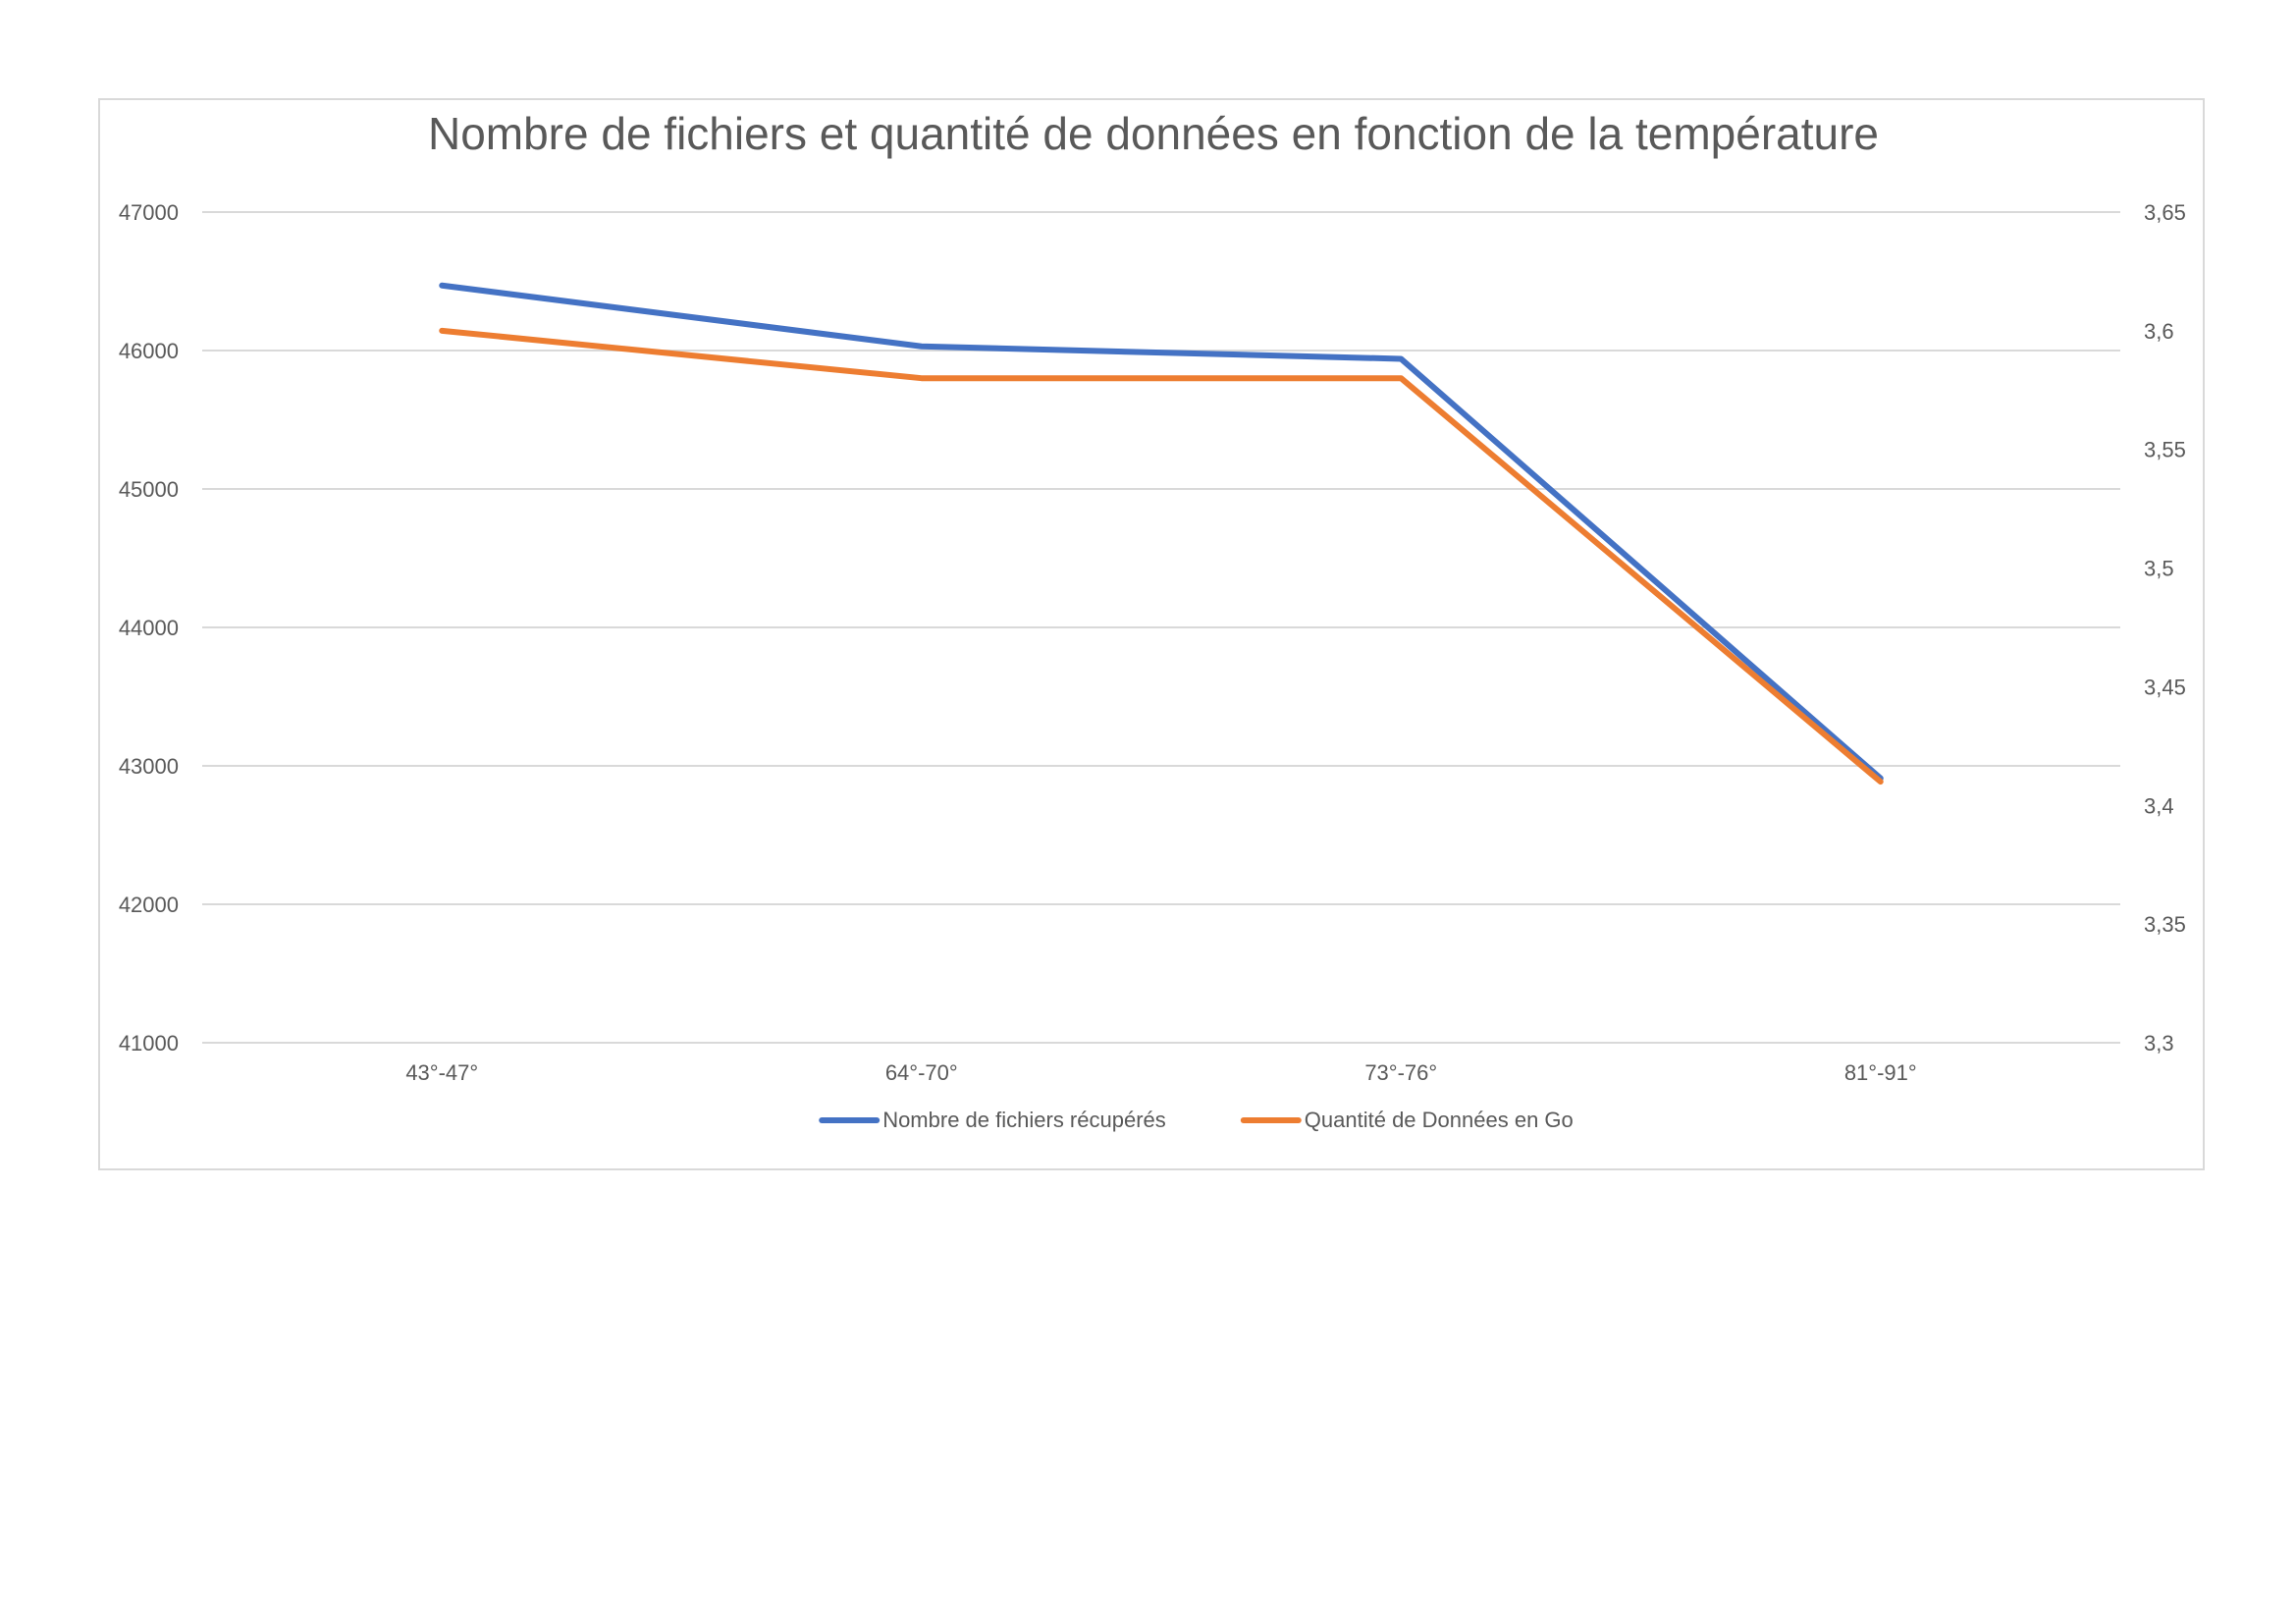 The height and width of the screenshot is (1624, 2296). I want to click on right-axis-tick-label: 3,45, so click(2165, 687).